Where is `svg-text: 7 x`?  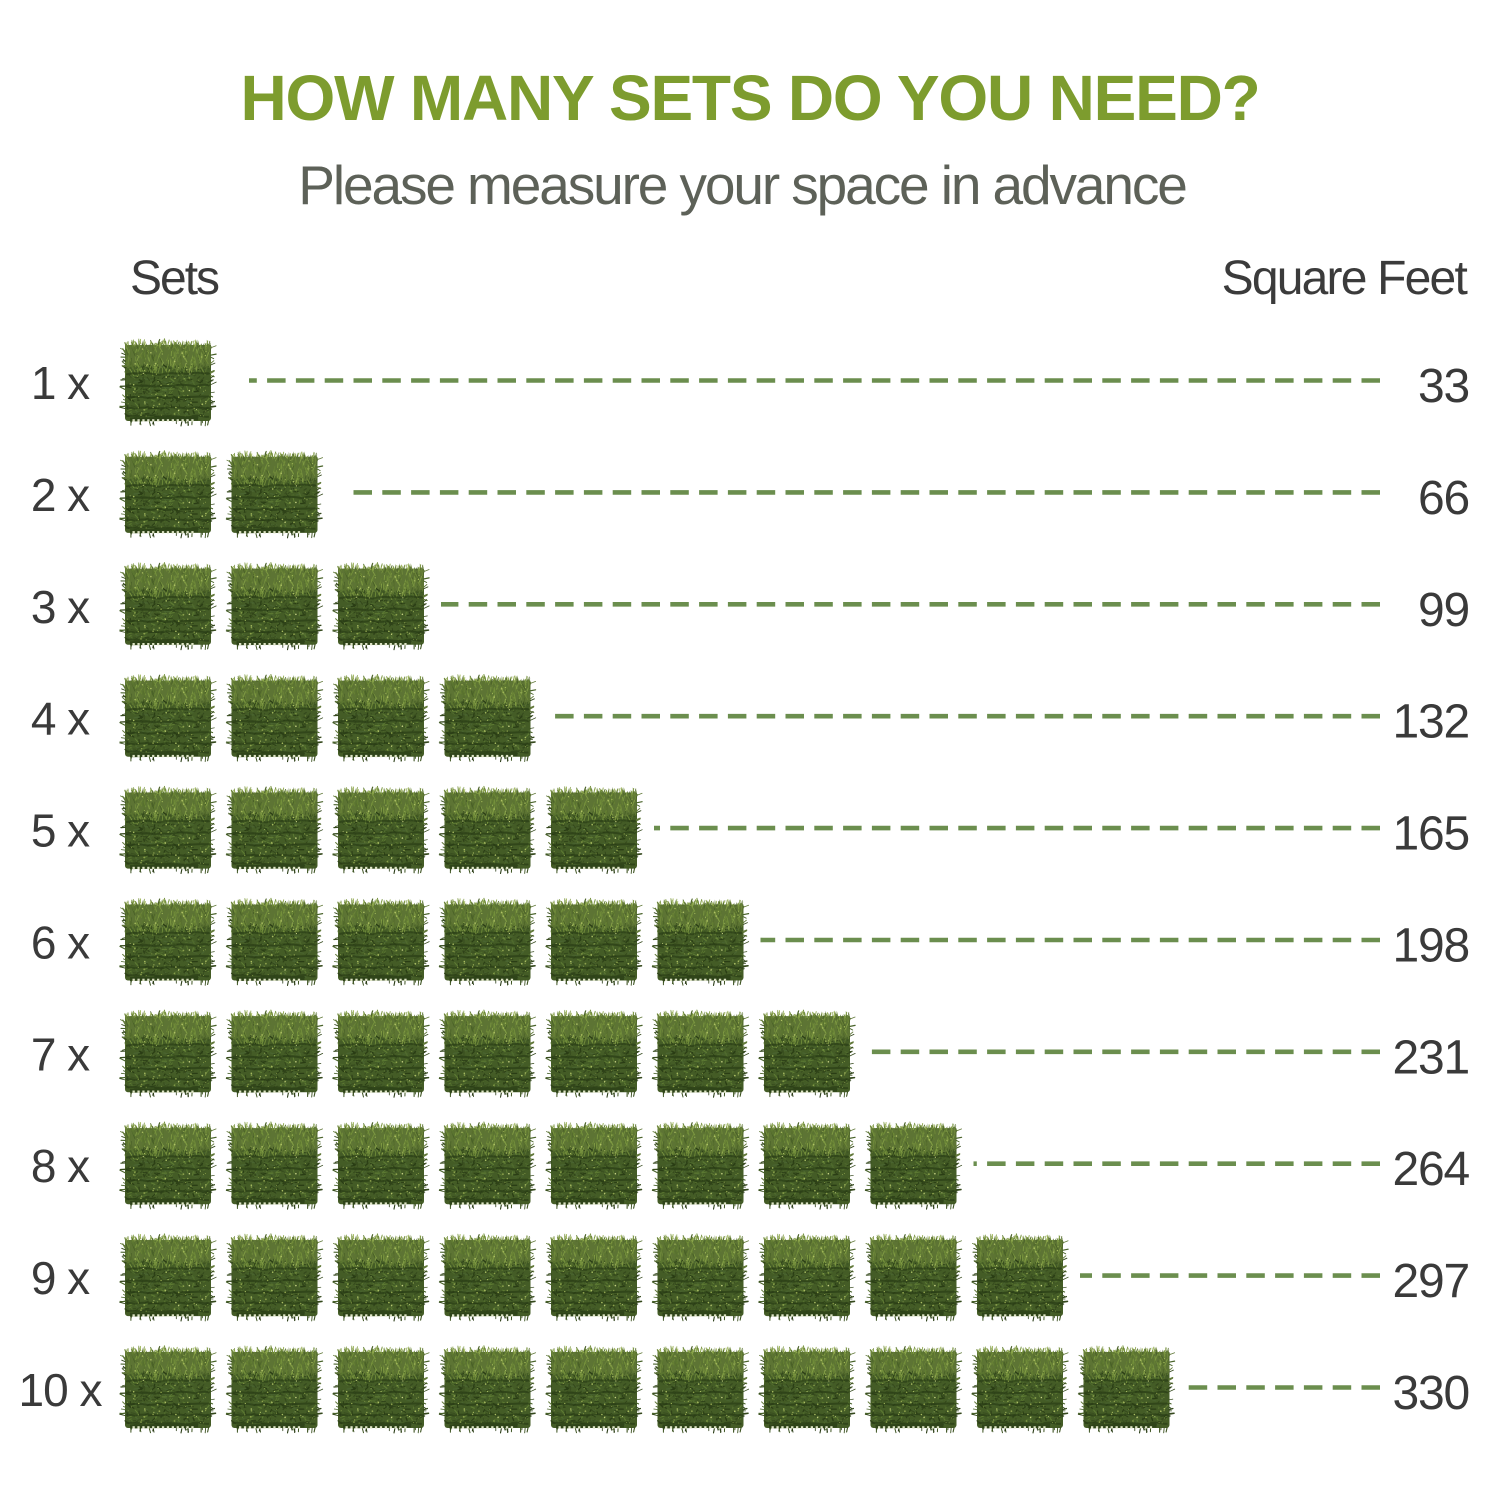
svg-text: 7 x is located at coordinates (60, 1054).